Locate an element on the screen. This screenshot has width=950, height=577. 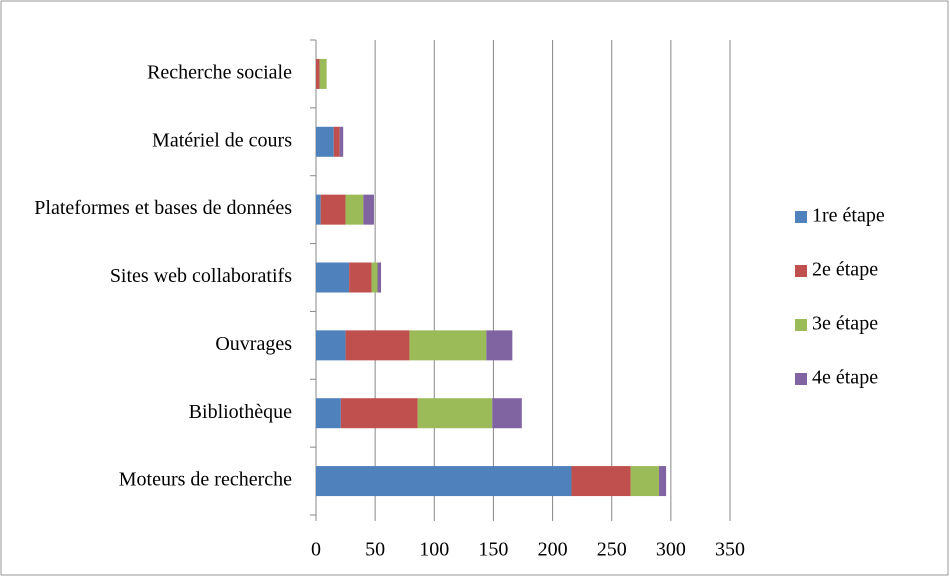
legend-label: 4e étape is located at coordinates (845, 378).